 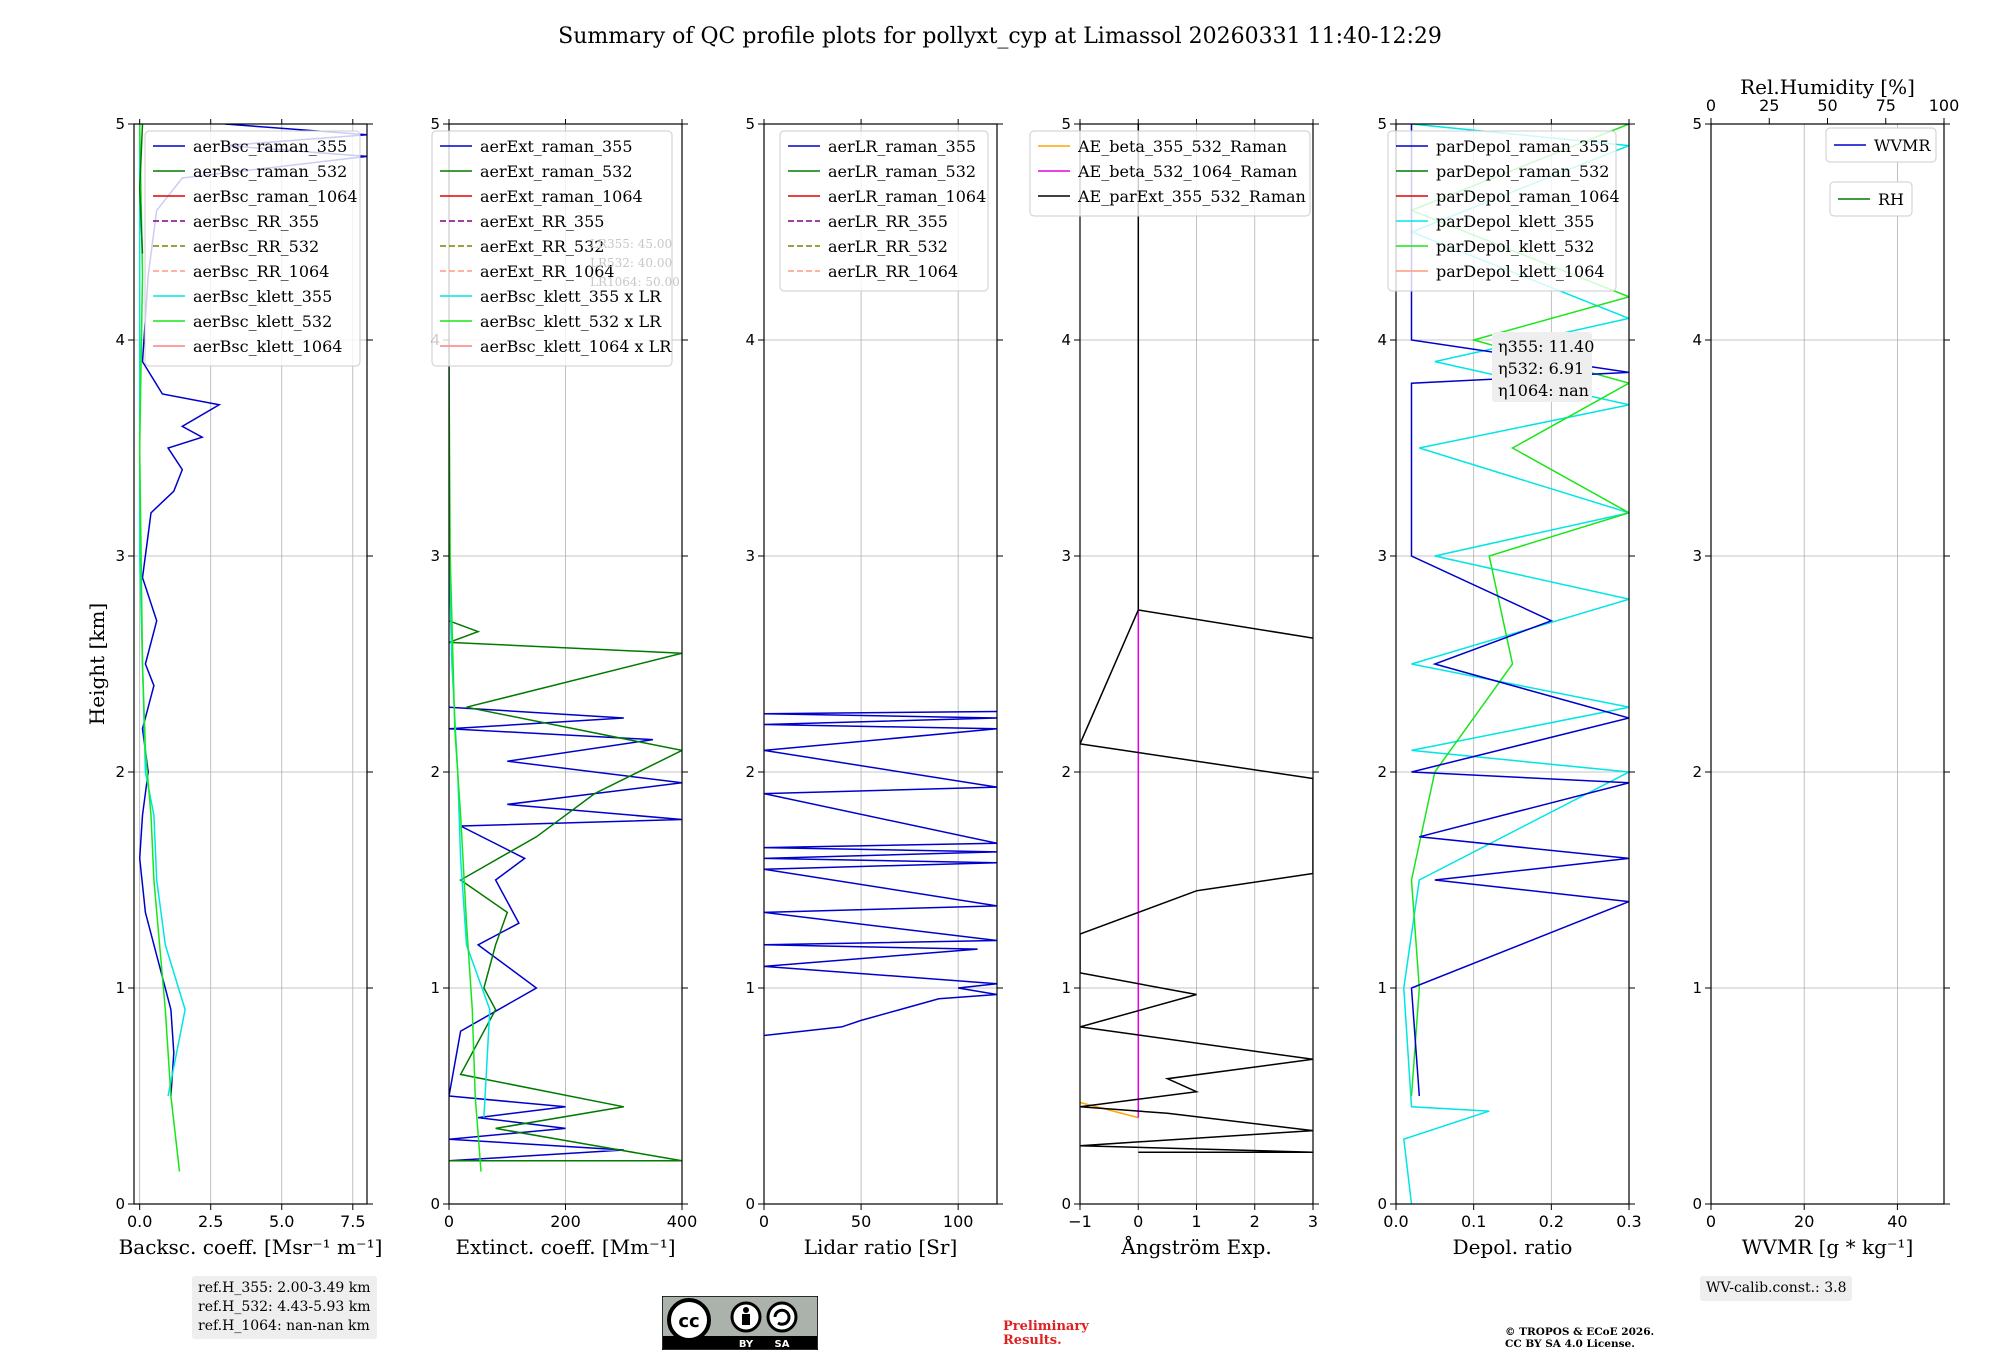 What do you see at coordinates (861, 1221) in the screenshot?
I see `x-tick-label: 50` at bounding box center [861, 1221].